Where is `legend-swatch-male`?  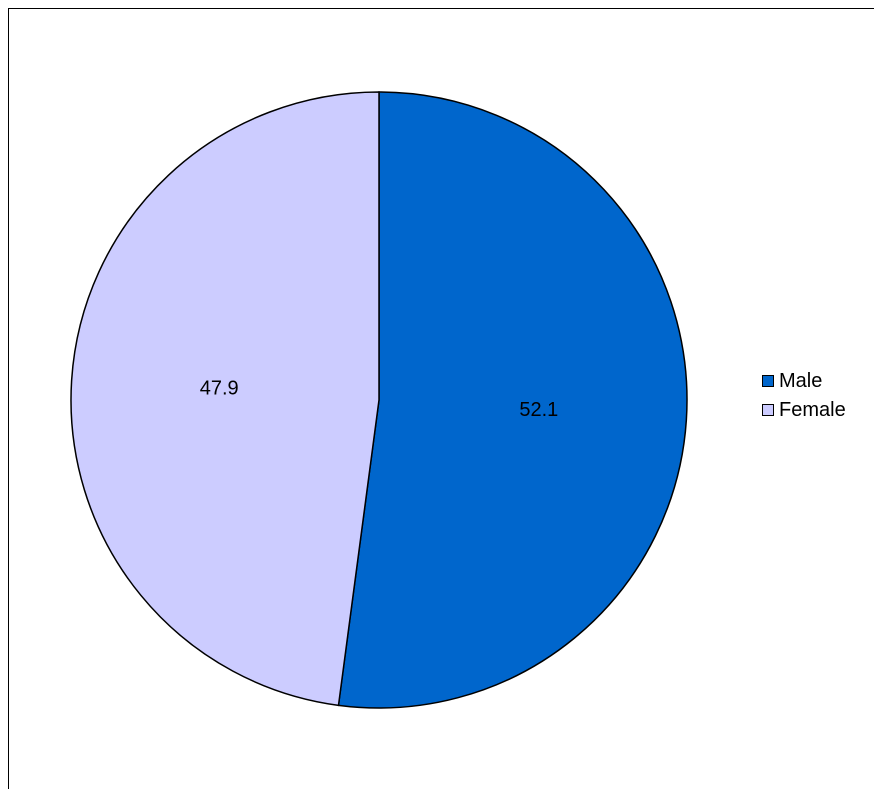 legend-swatch-male is located at coordinates (768, 380).